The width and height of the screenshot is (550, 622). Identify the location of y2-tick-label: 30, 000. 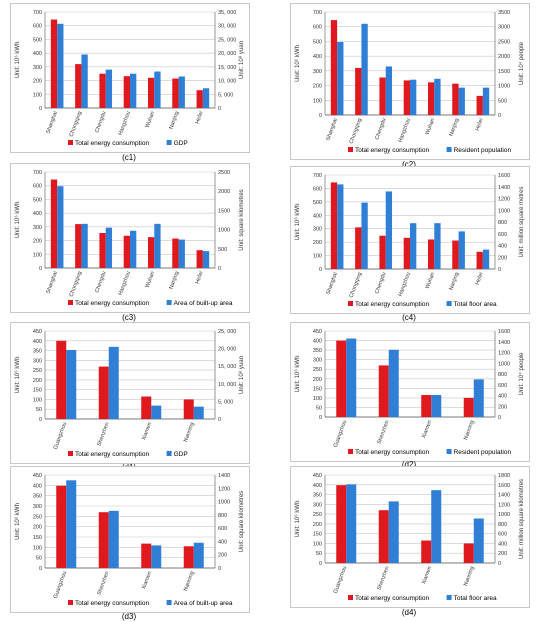
(227, 27).